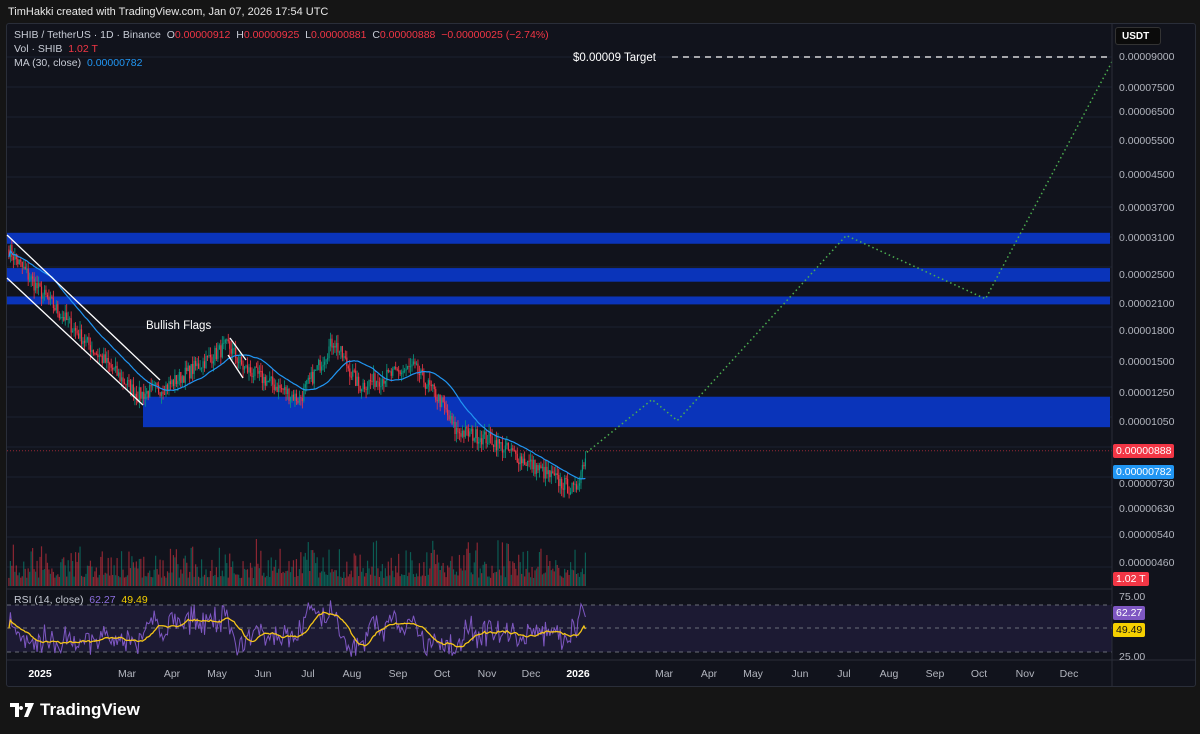 The width and height of the screenshot is (1200, 734). I want to click on tradingview-logo: TradingView, so click(75, 710).